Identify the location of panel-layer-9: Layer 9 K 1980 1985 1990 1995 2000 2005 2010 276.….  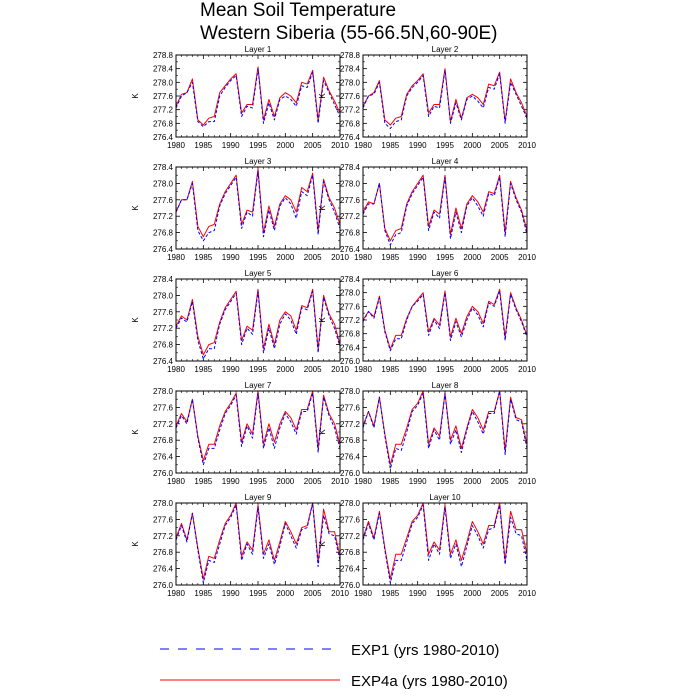
(240, 545).